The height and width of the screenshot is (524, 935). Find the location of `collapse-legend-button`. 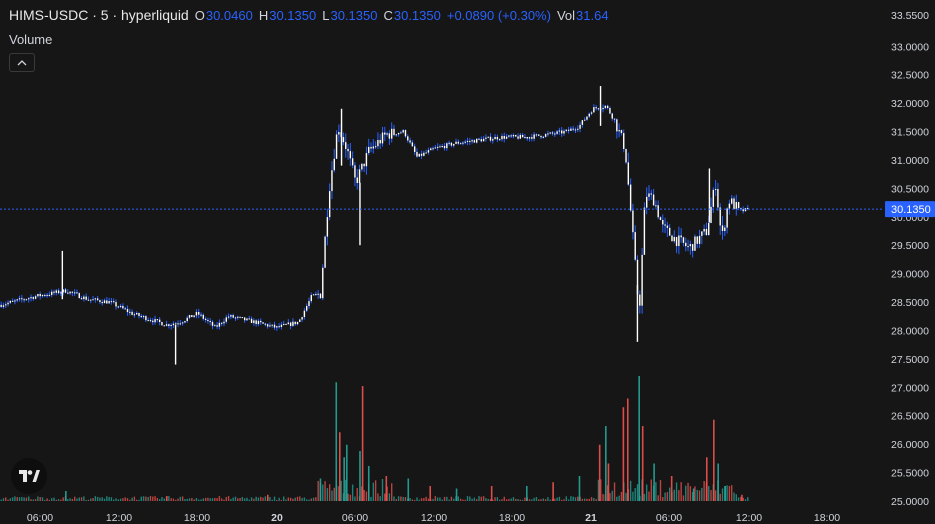

collapse-legend-button is located at coordinates (22, 62).